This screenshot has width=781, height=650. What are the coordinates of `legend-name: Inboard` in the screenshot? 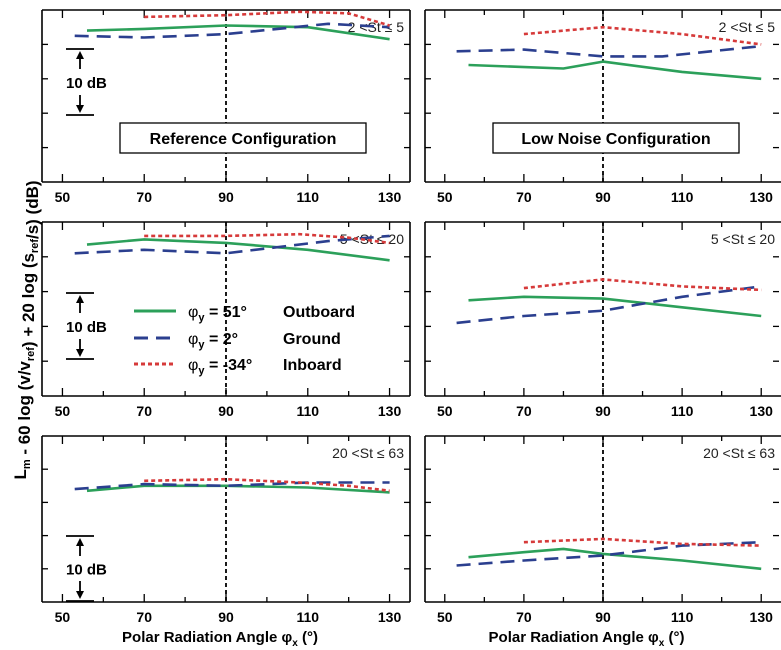 It's located at (312, 365).